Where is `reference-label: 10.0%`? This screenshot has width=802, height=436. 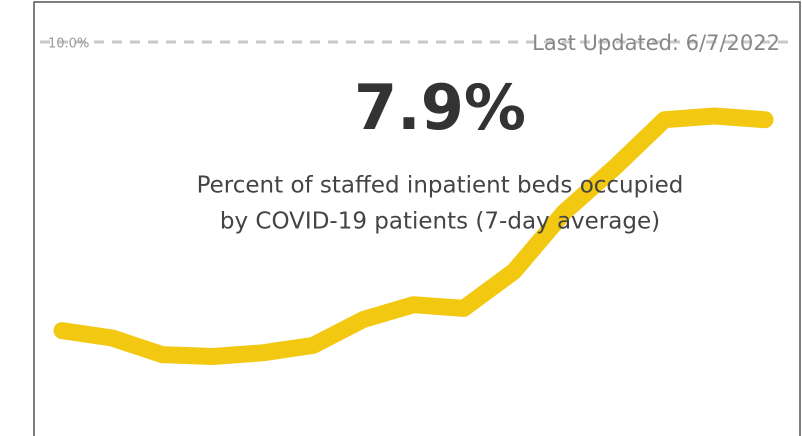 reference-label: 10.0% is located at coordinates (68, 44).